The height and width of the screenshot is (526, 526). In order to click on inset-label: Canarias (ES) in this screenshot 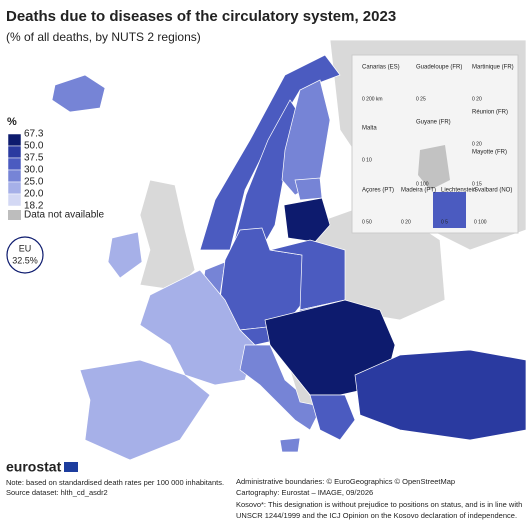, I will do `click(381, 68)`.